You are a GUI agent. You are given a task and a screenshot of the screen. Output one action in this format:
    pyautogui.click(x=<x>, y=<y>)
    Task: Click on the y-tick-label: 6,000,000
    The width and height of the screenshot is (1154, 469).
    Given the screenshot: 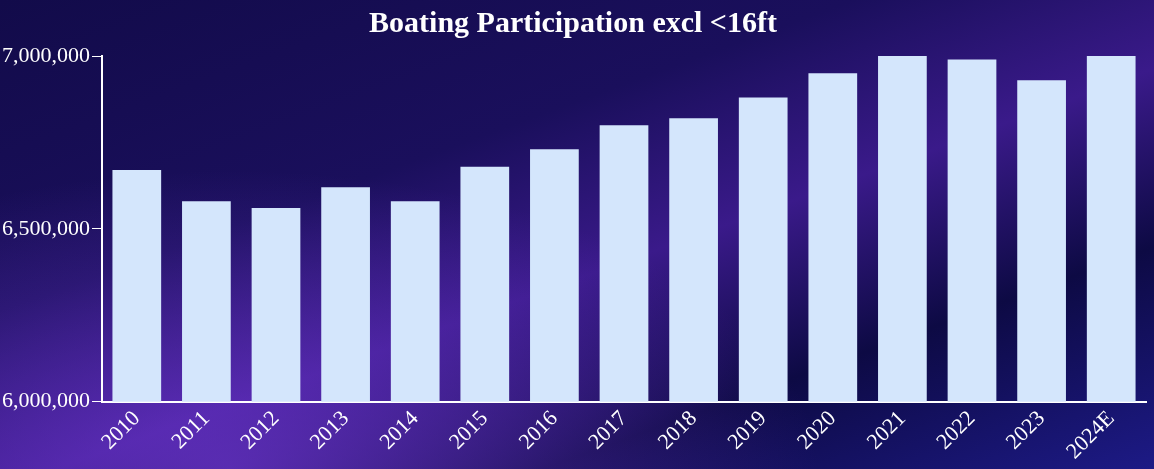 What is the action you would take?
    pyautogui.click(x=46, y=400)
    